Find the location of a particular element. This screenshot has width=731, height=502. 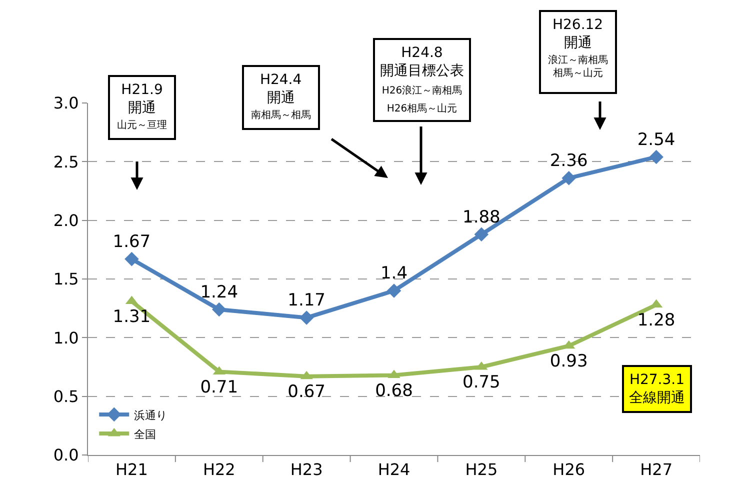

annotation: H21.9 開通 is located at coordinates (142, 99).